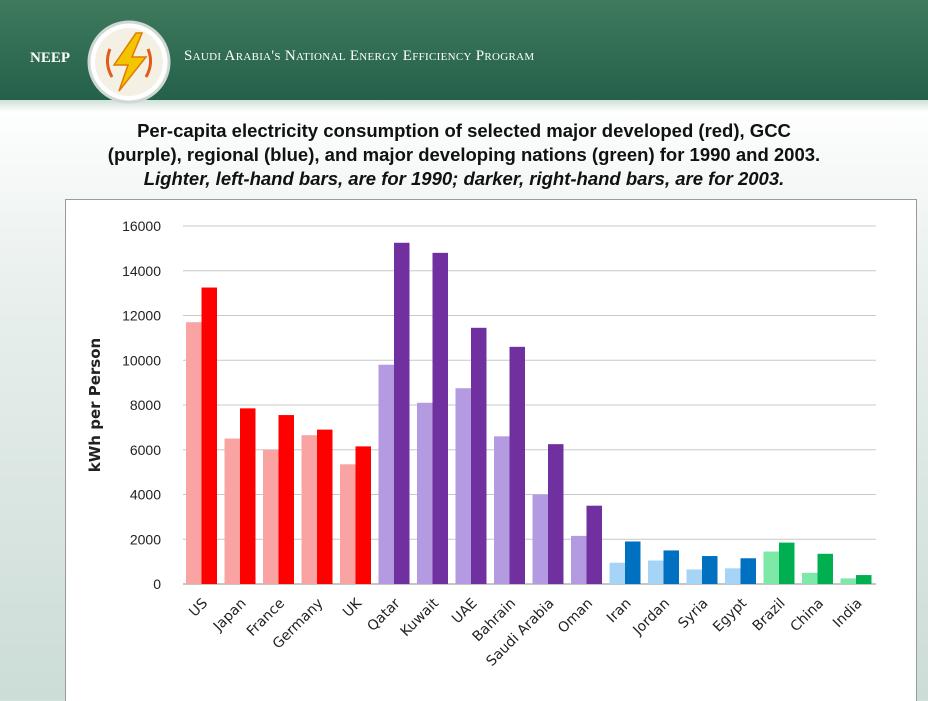 This screenshot has width=928, height=701. What do you see at coordinates (693, 614) in the screenshot?
I see `x-tick-label: Syria` at bounding box center [693, 614].